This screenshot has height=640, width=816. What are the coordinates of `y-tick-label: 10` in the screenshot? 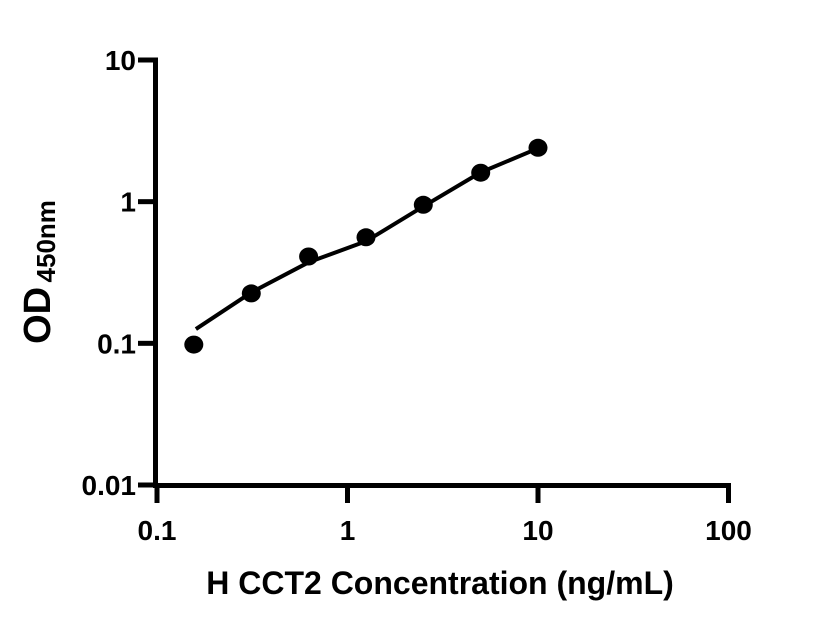 It's located at (120, 60).